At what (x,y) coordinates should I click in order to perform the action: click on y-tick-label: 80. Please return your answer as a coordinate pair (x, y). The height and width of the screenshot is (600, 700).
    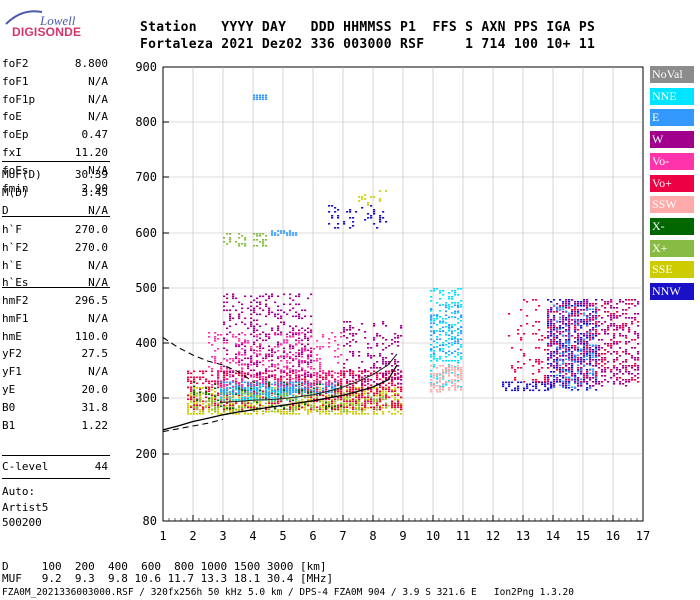
    Looking at the image, I should click on (150, 521).